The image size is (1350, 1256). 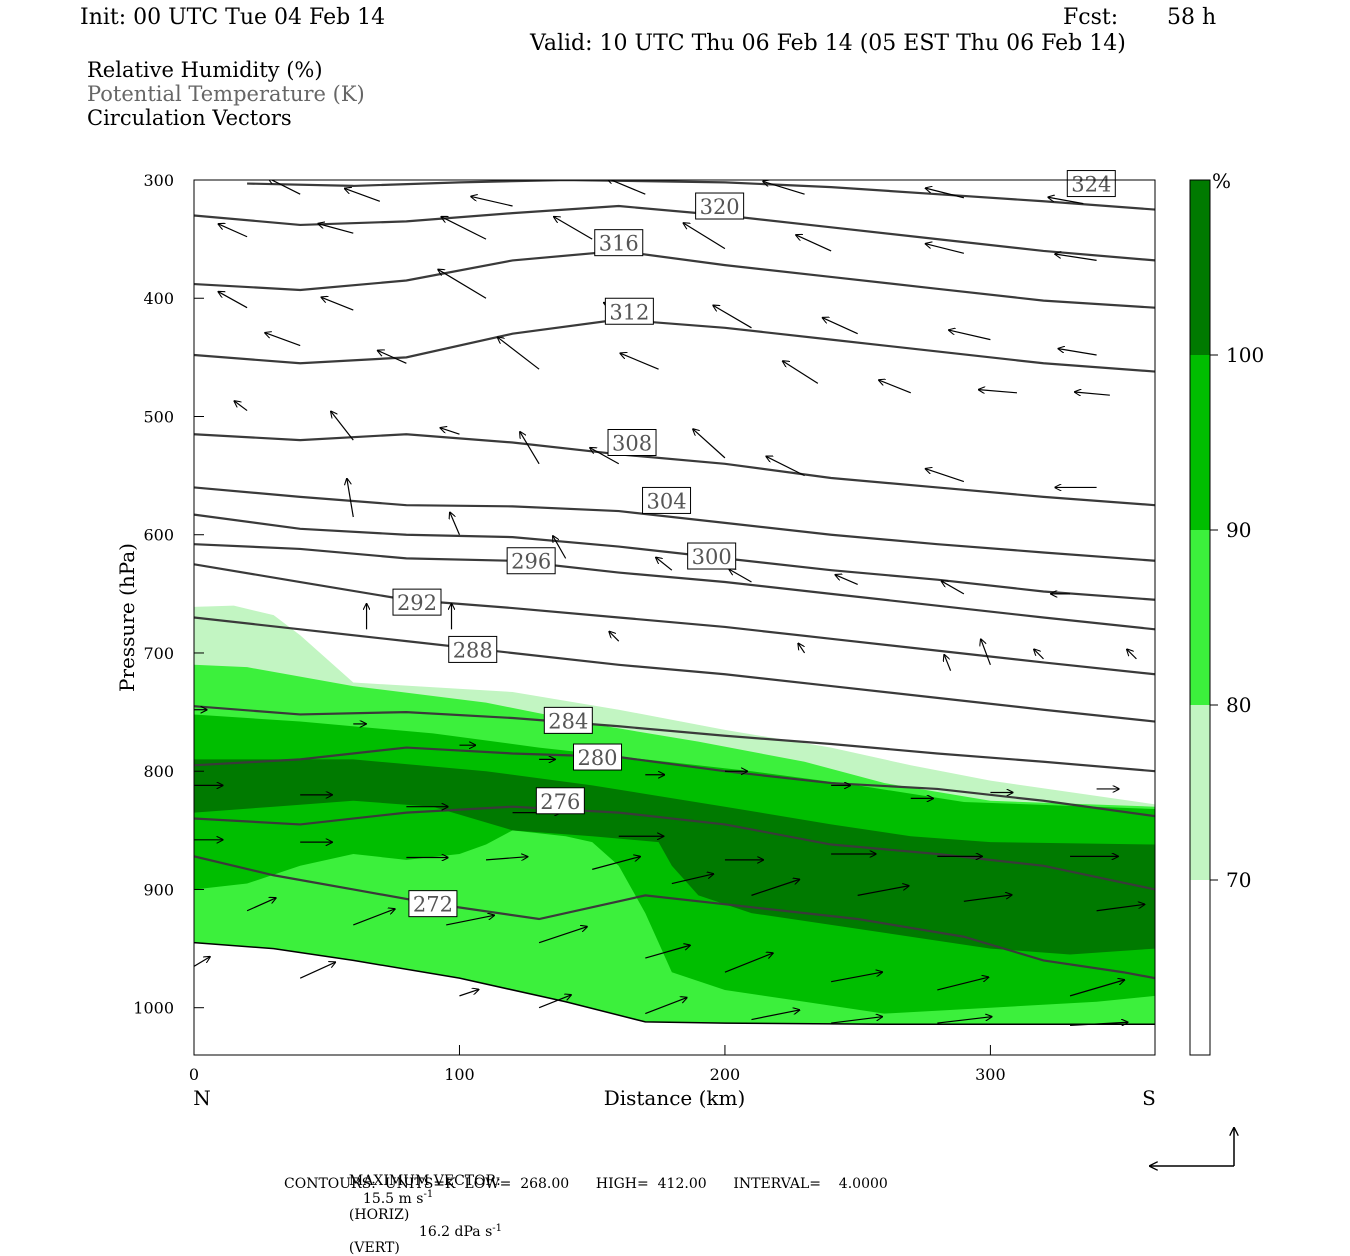 I want to click on colorbar-label: 90, so click(x=1238, y=530).